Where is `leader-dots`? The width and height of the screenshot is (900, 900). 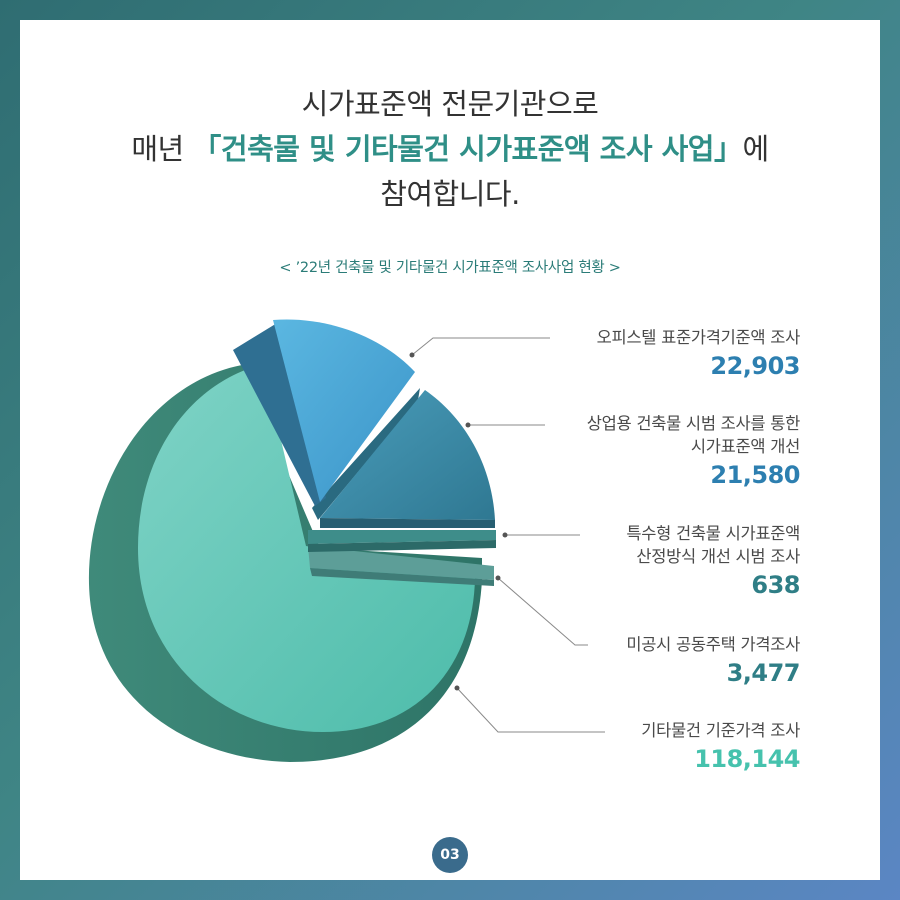 leader-dots is located at coordinates (458, 521).